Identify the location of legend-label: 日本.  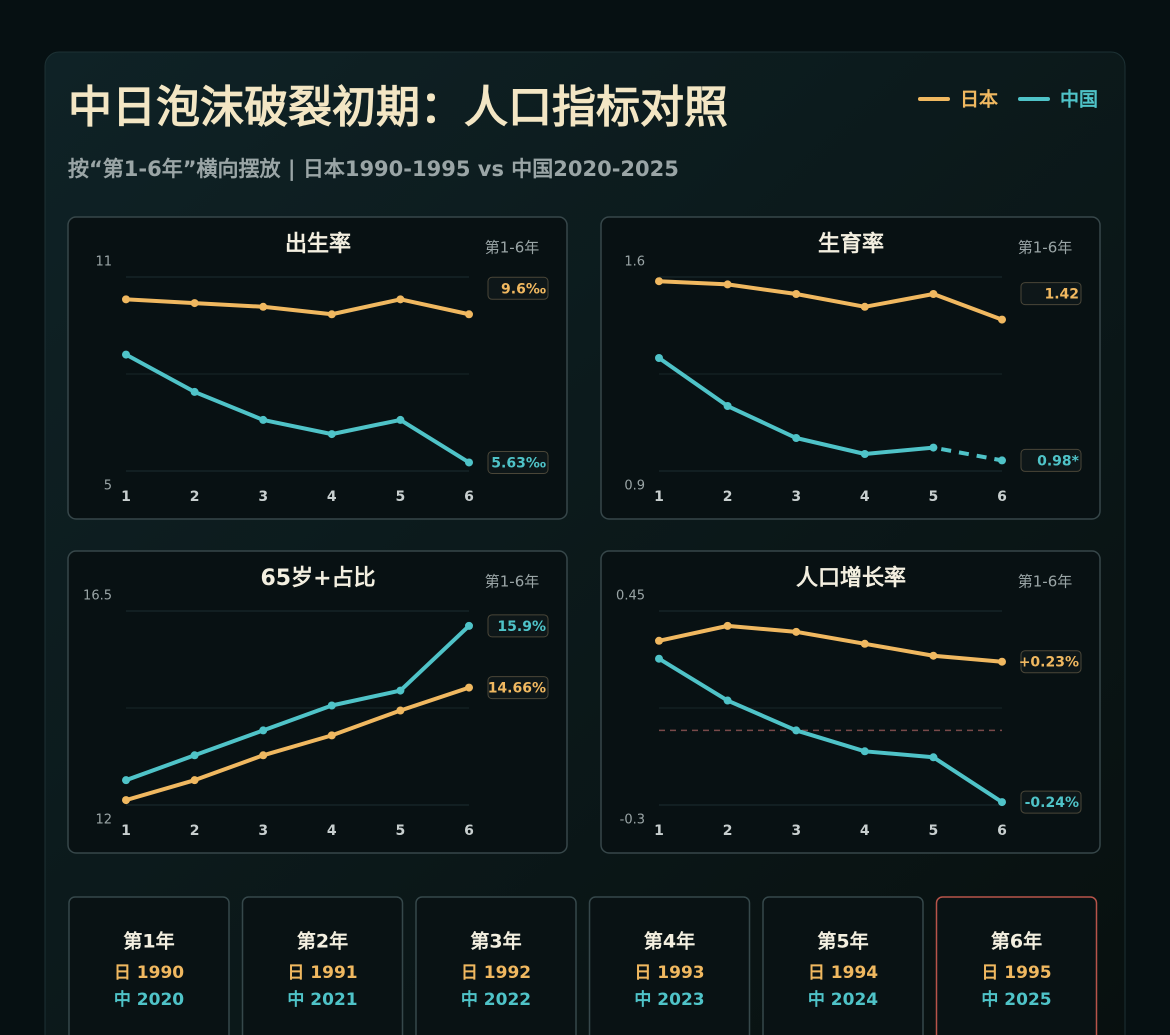
(979, 99).